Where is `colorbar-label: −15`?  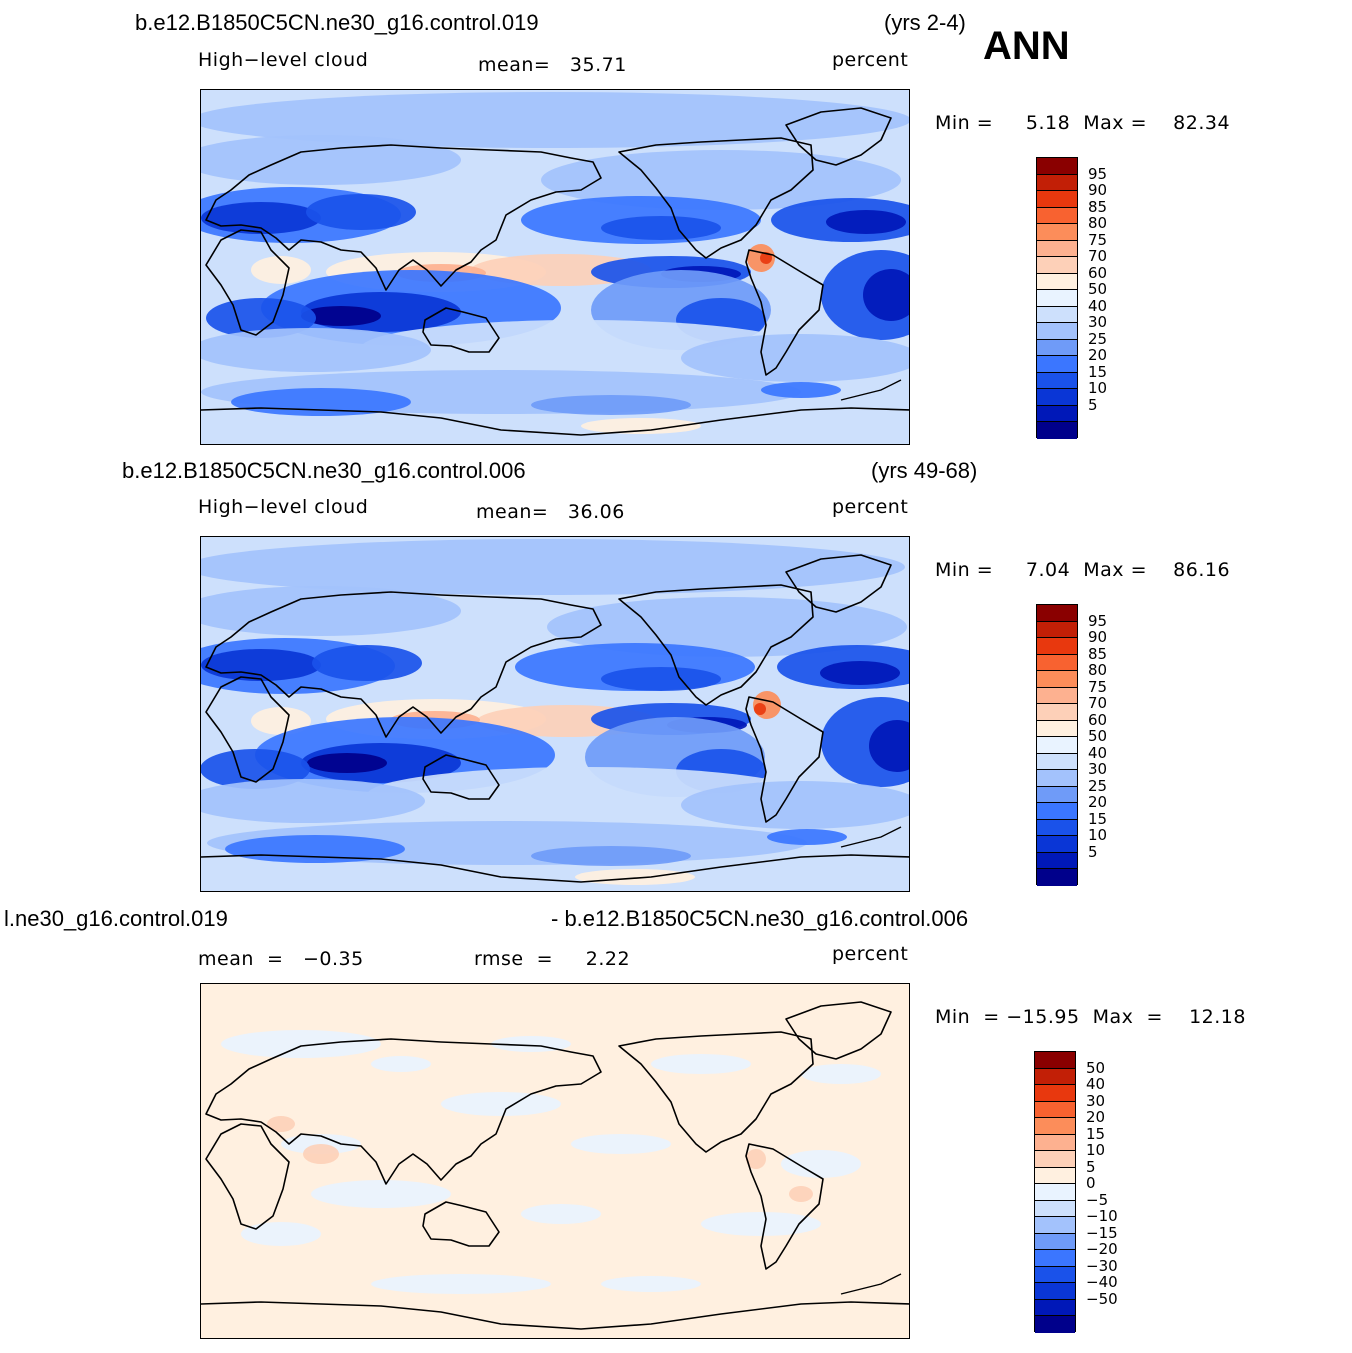 colorbar-label: −15 is located at coordinates (1102, 1232).